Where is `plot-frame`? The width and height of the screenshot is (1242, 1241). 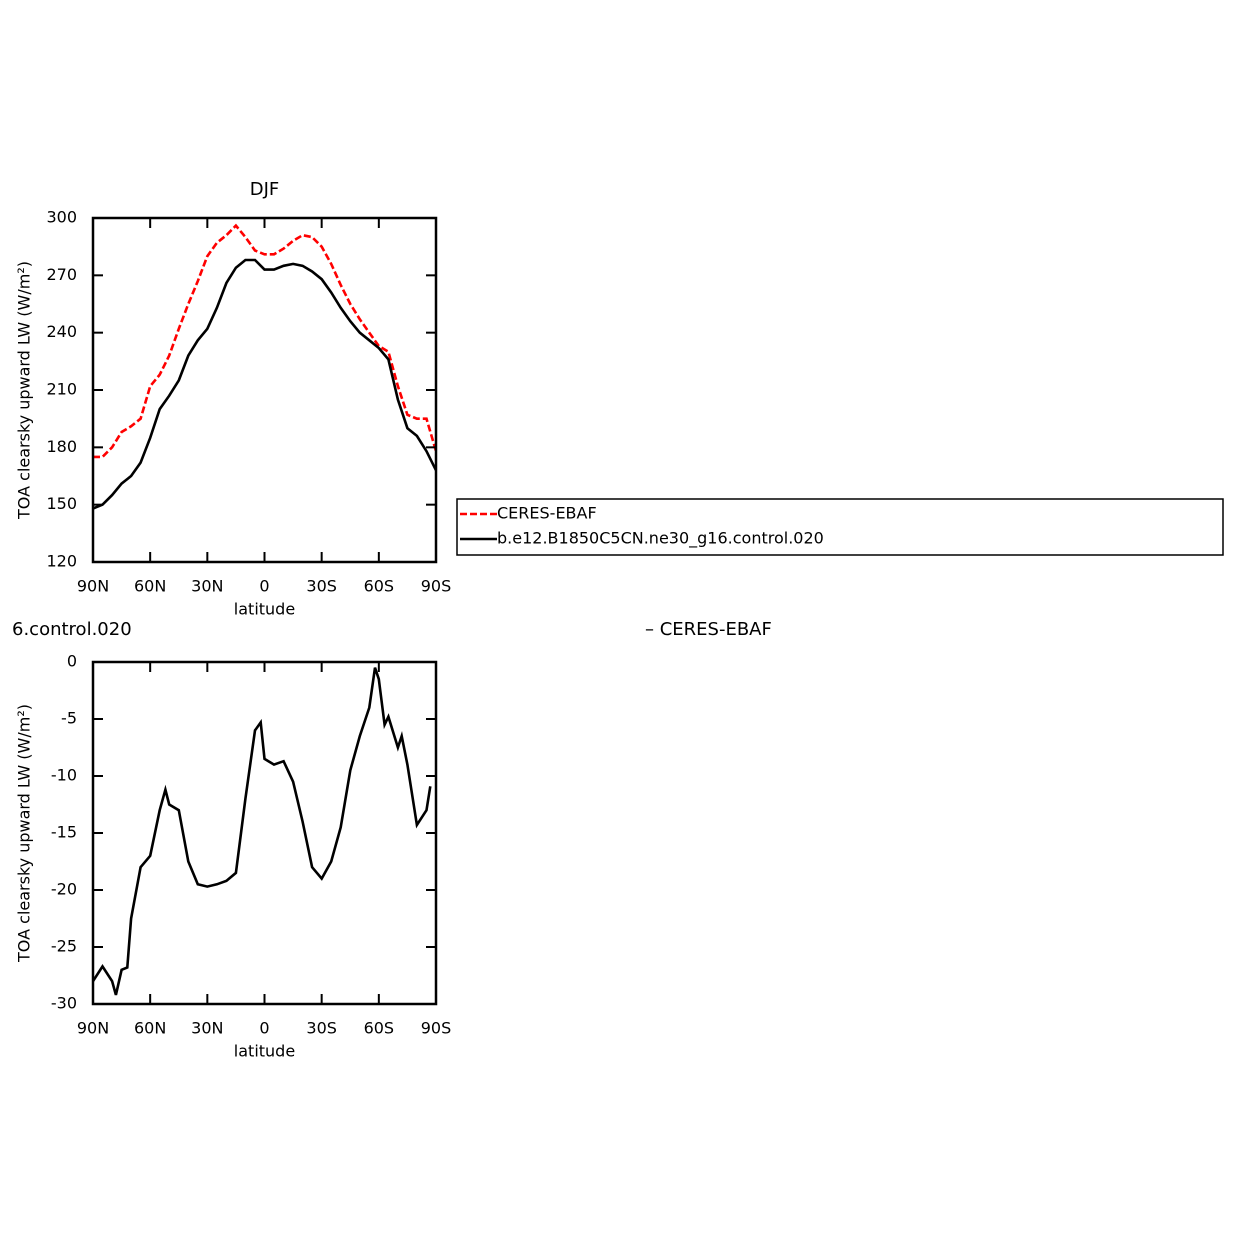 plot-frame is located at coordinates (264, 833).